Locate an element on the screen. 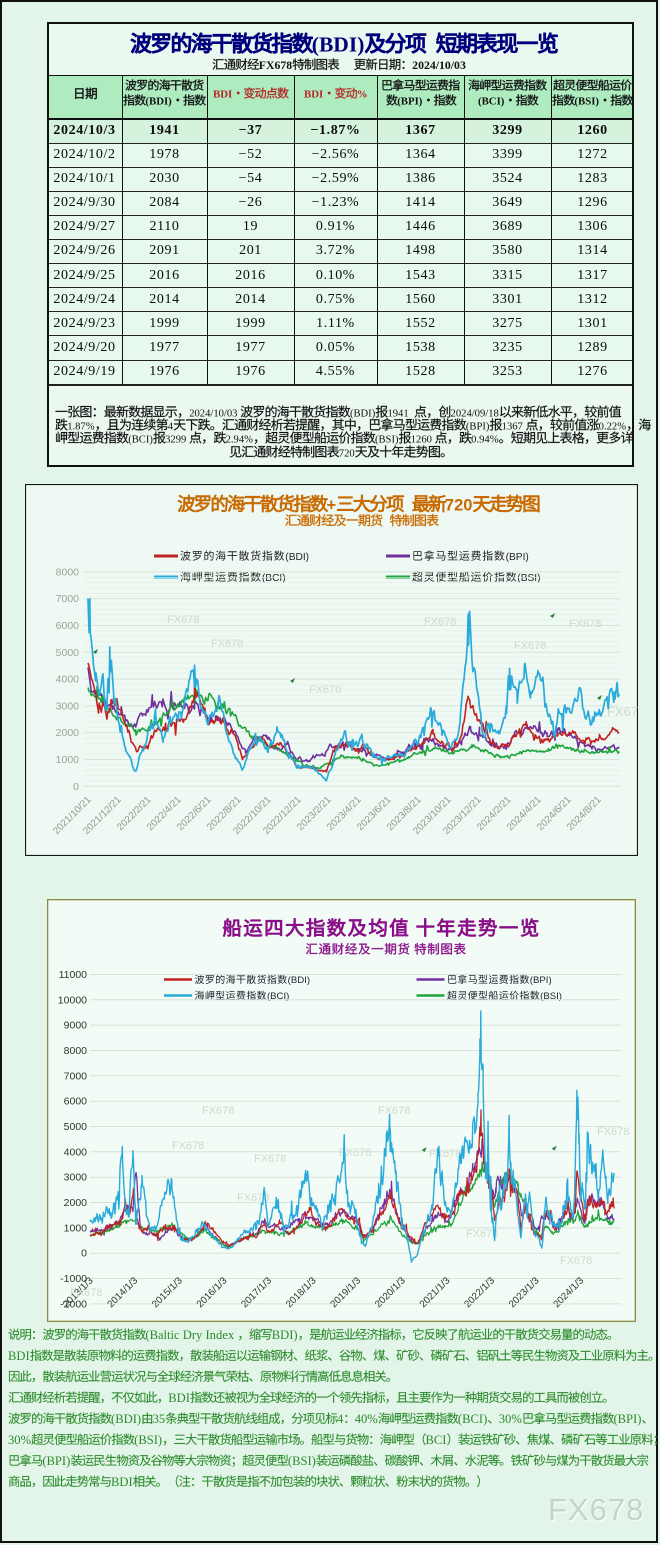  svg-text: 2024/09/18 is located at coordinates (475, 413).